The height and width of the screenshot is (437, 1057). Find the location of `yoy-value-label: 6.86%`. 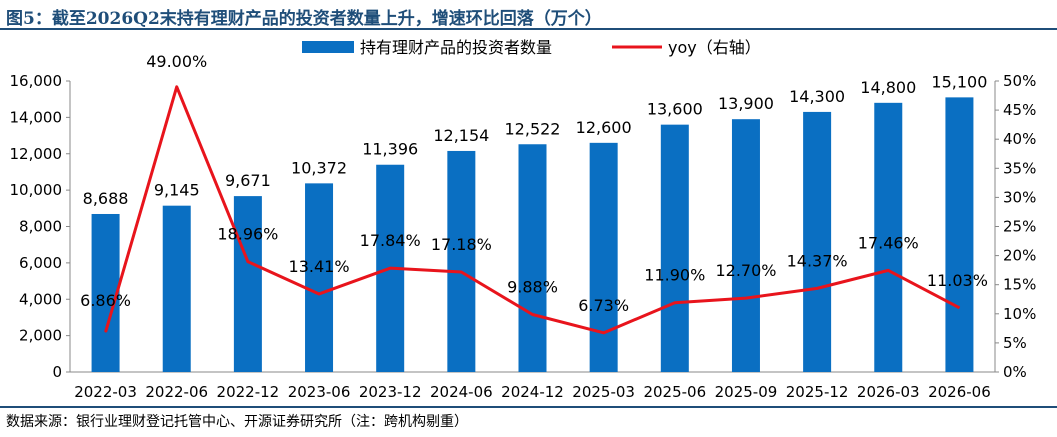

yoy-value-label: 6.86% is located at coordinates (105, 300).